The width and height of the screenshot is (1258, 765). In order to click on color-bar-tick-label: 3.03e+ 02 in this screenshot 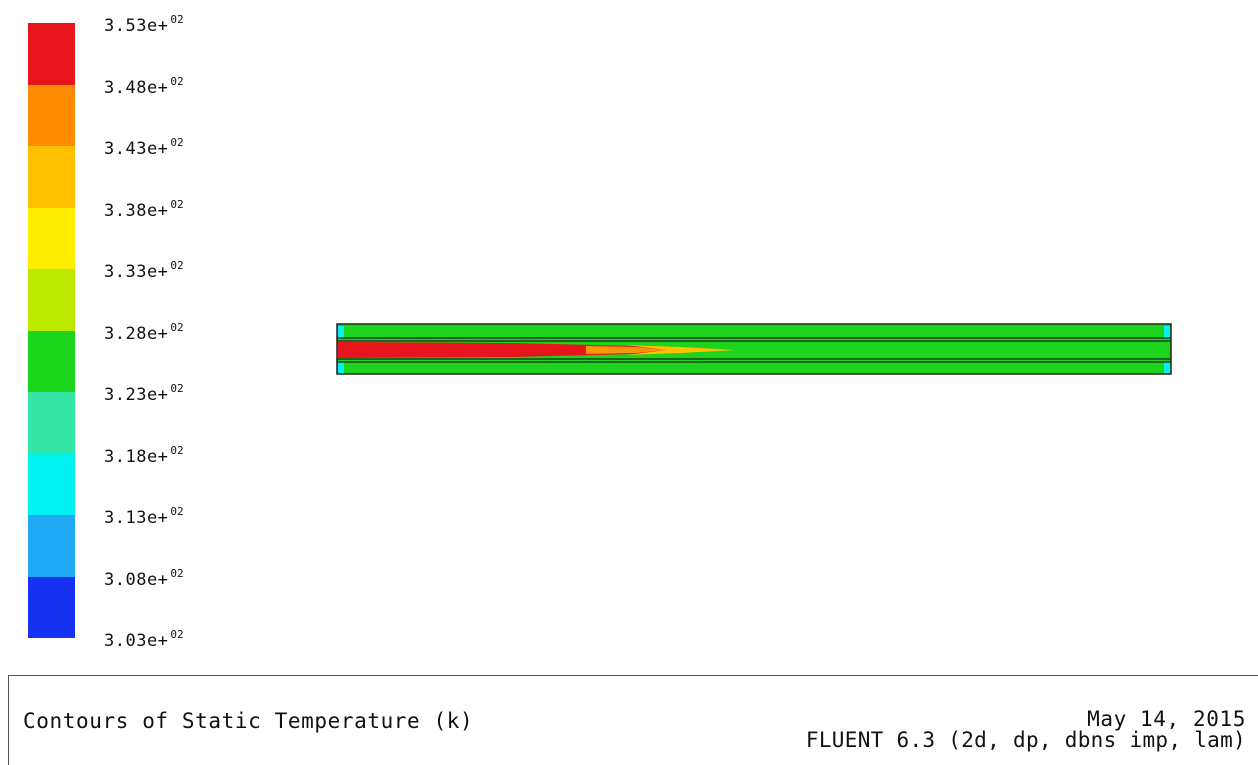, I will do `click(144, 640)`.